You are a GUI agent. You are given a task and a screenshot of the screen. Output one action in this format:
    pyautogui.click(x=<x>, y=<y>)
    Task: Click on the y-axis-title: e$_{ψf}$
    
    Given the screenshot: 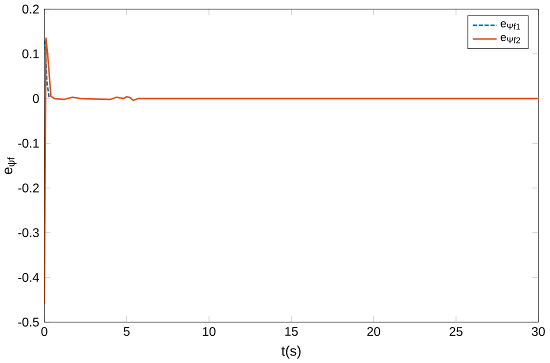 What is the action you would take?
    pyautogui.click(x=10, y=165)
    